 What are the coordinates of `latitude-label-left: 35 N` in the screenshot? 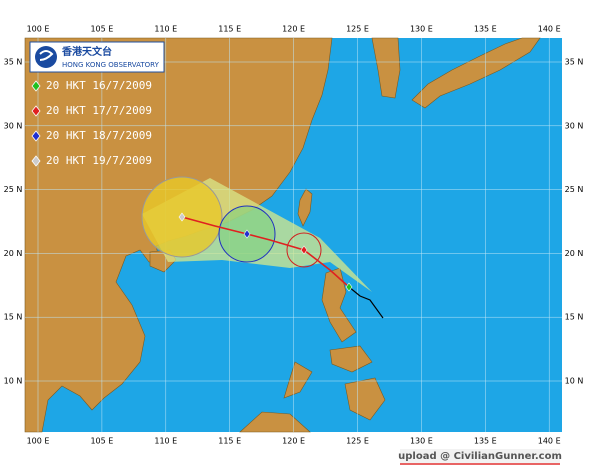 It's located at (13, 62).